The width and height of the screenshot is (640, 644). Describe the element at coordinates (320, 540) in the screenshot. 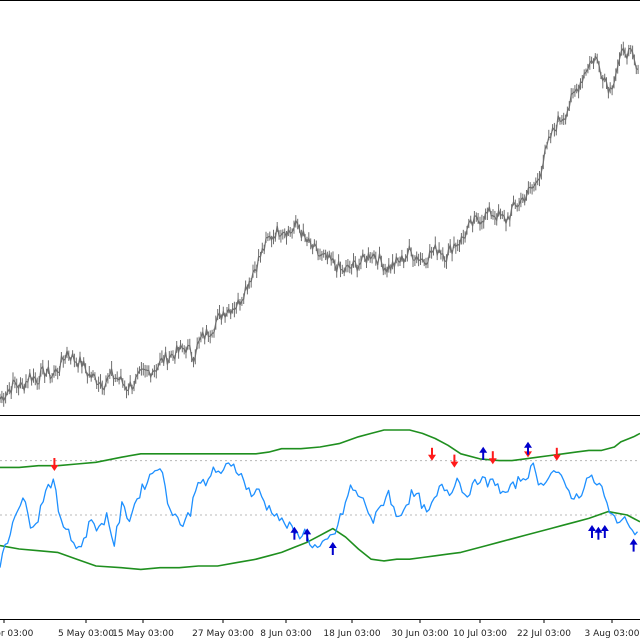

I see `lower-band-line` at that location.